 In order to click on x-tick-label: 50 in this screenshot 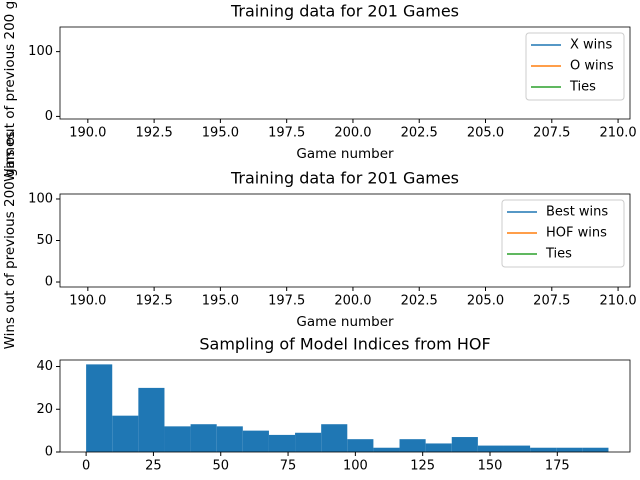, I will do `click(220, 466)`.